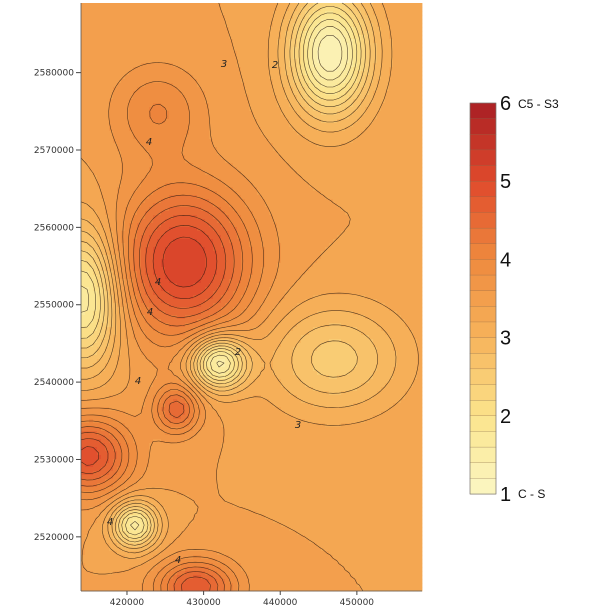 The image size is (604, 615). Describe the element at coordinates (505, 495) in the screenshot. I see `colorbar-tick-label: 1` at that location.